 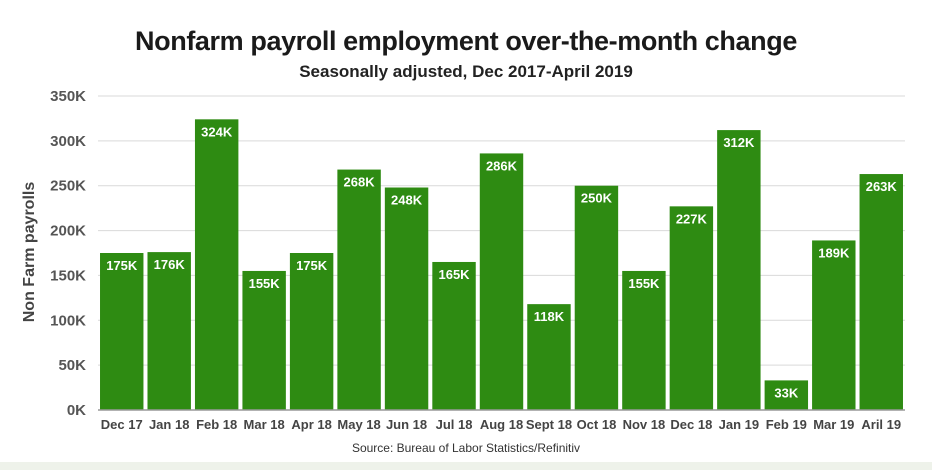 What do you see at coordinates (786, 392) in the screenshot?
I see `data-label: 33K` at bounding box center [786, 392].